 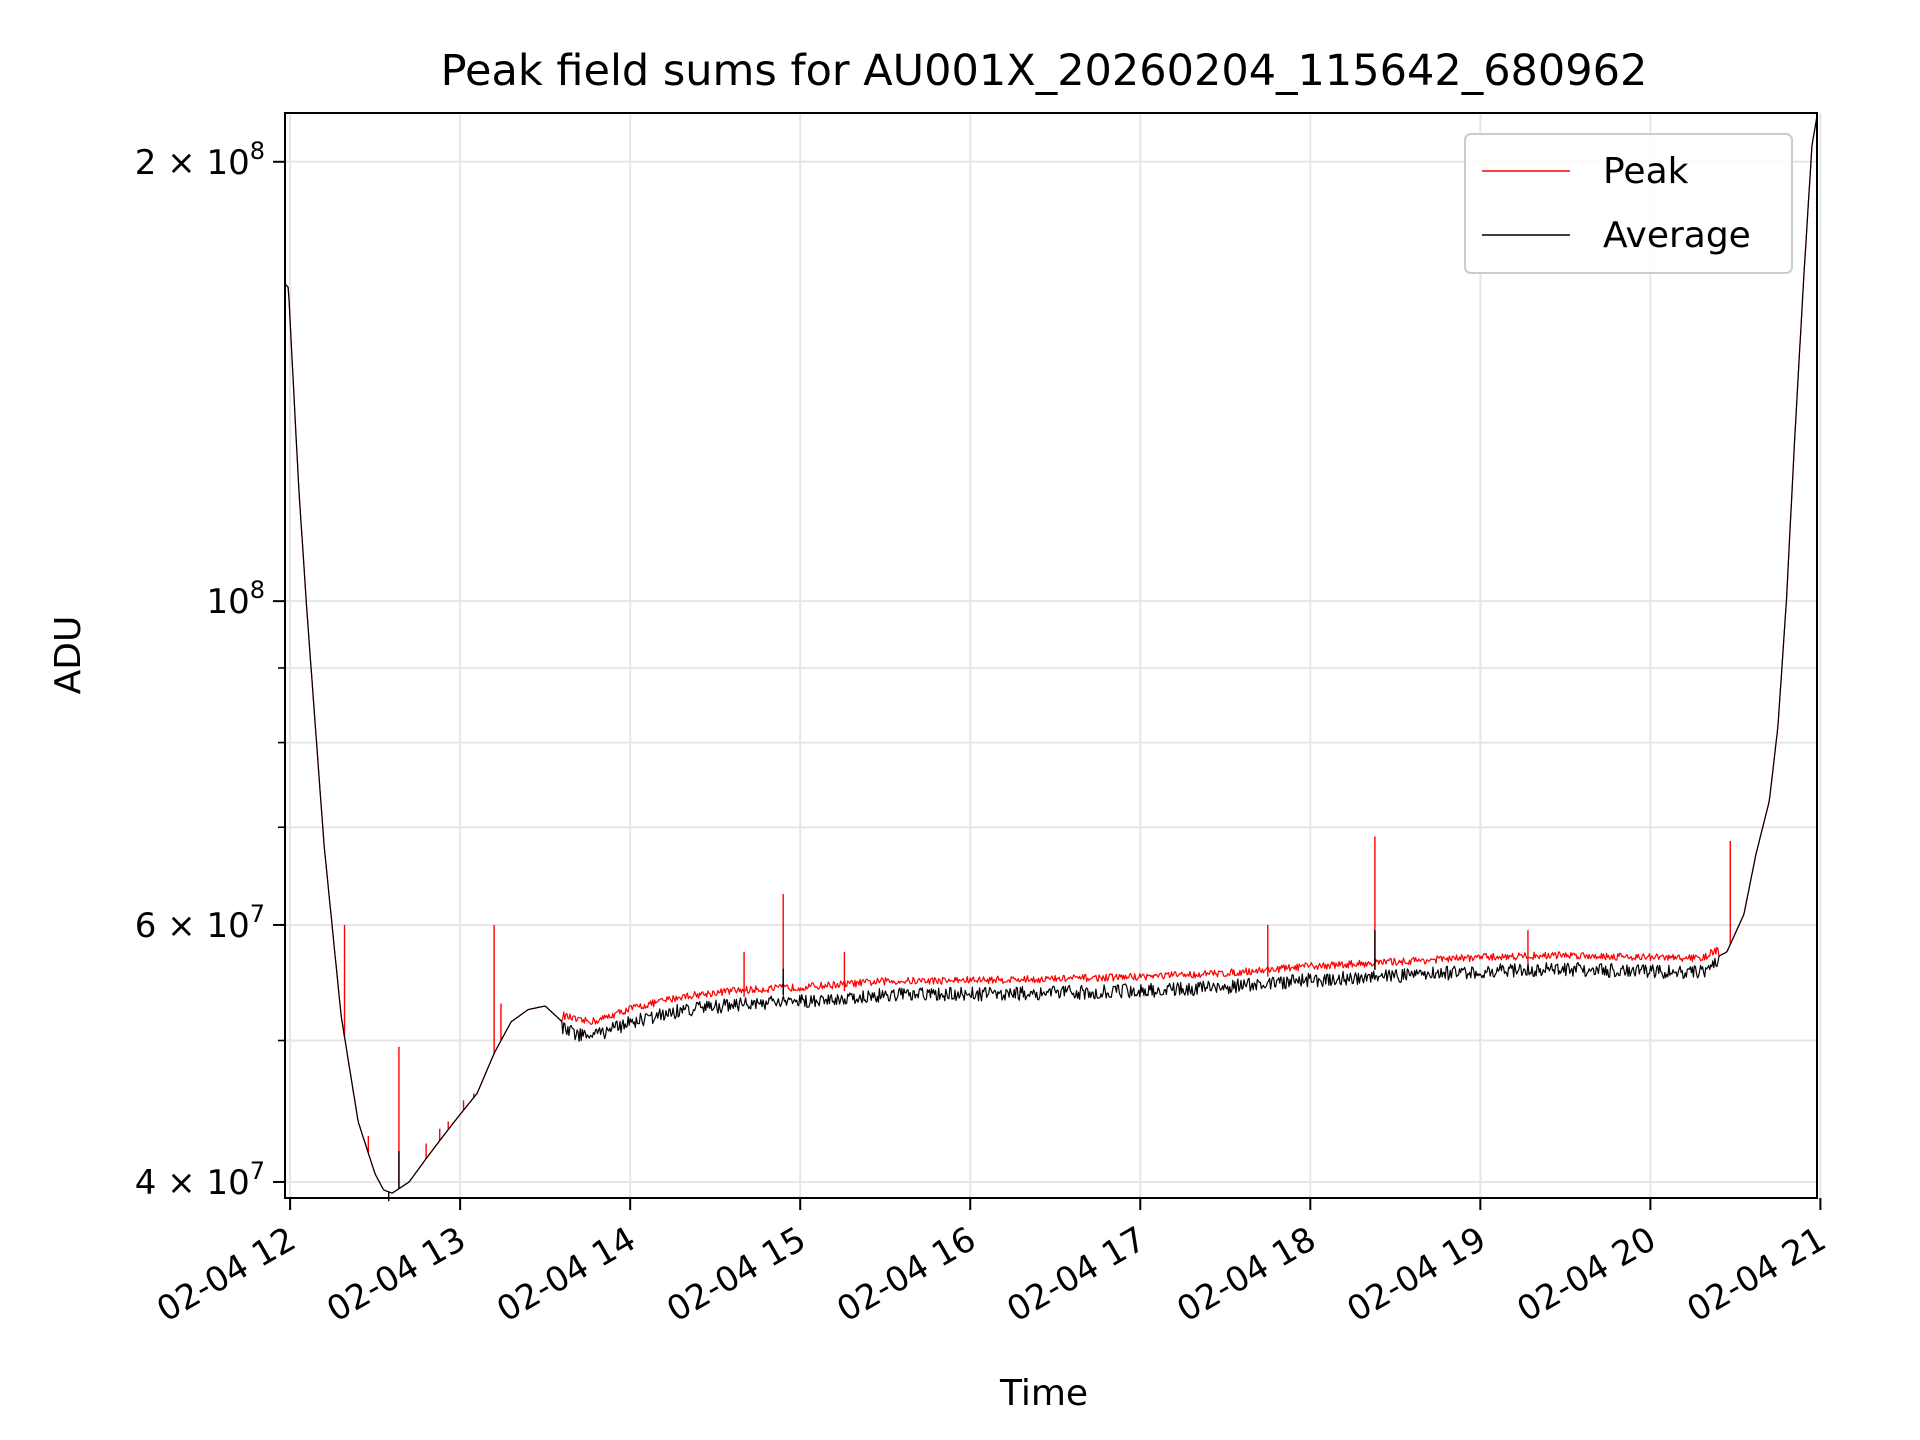 I want to click on legend-box, so click(x=1628, y=203).